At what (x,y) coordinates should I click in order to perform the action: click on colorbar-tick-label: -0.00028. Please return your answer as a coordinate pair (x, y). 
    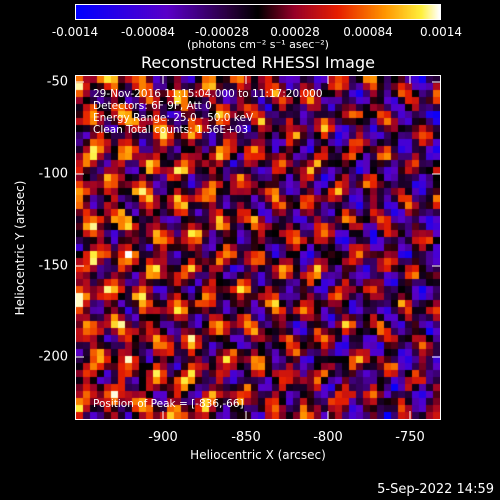
    Looking at the image, I should click on (222, 32).